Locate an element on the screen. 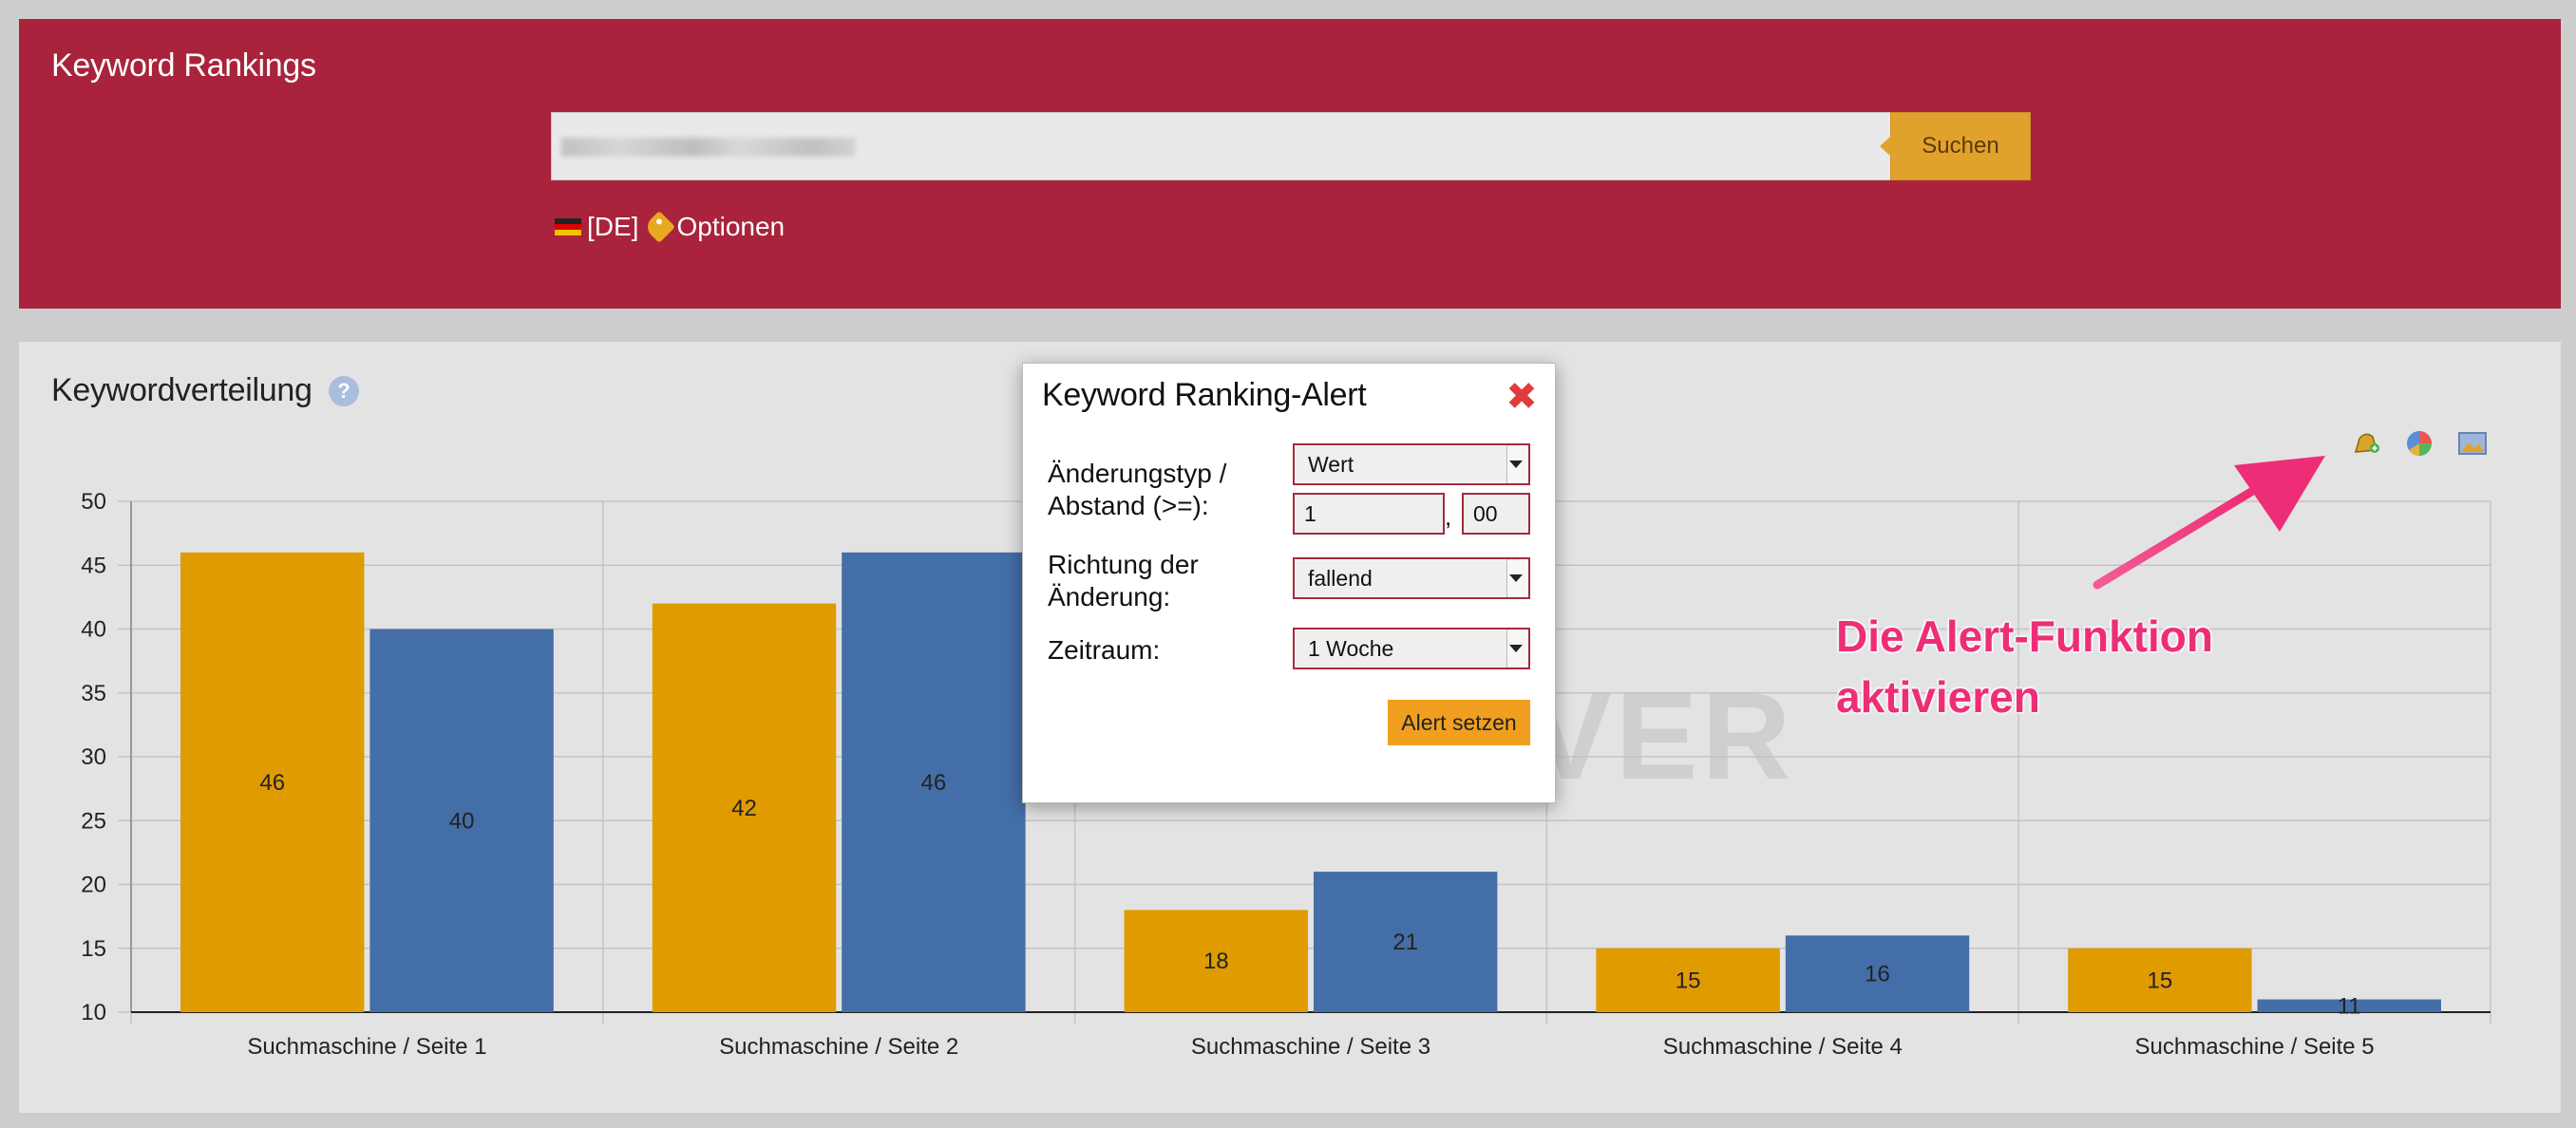  distance-integer-input: 1 is located at coordinates (1369, 514).